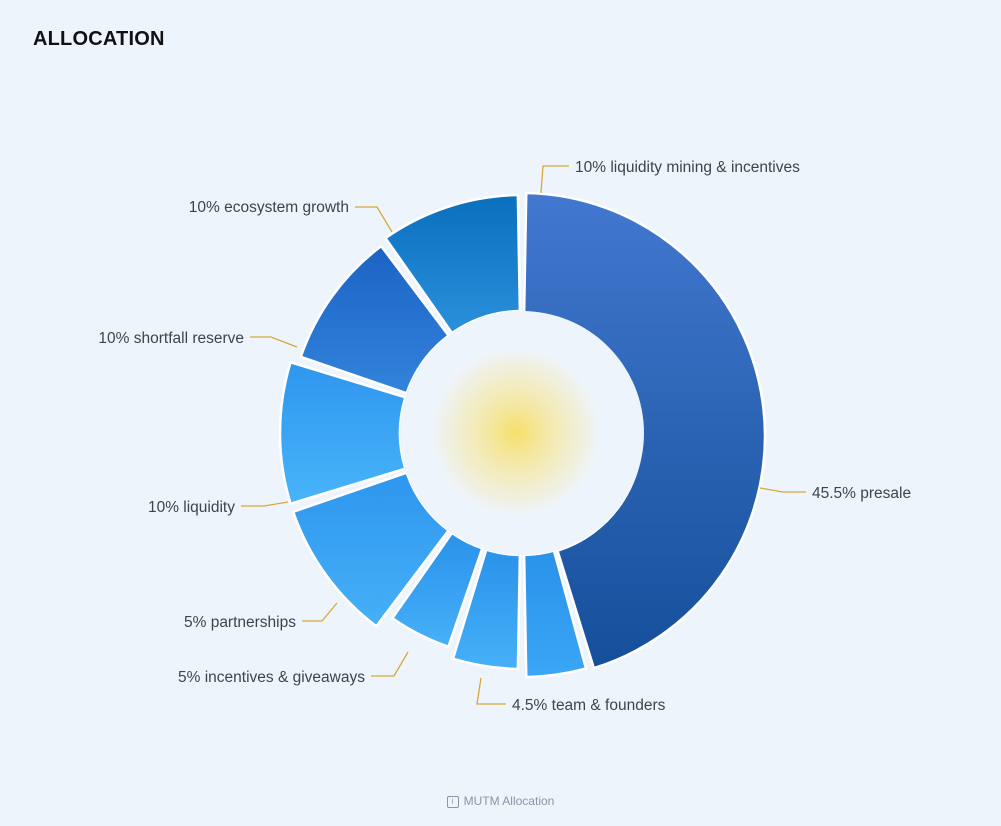 The width and height of the screenshot is (1001, 826). Describe the element at coordinates (516, 432) in the screenshot. I see `center-glow` at that location.